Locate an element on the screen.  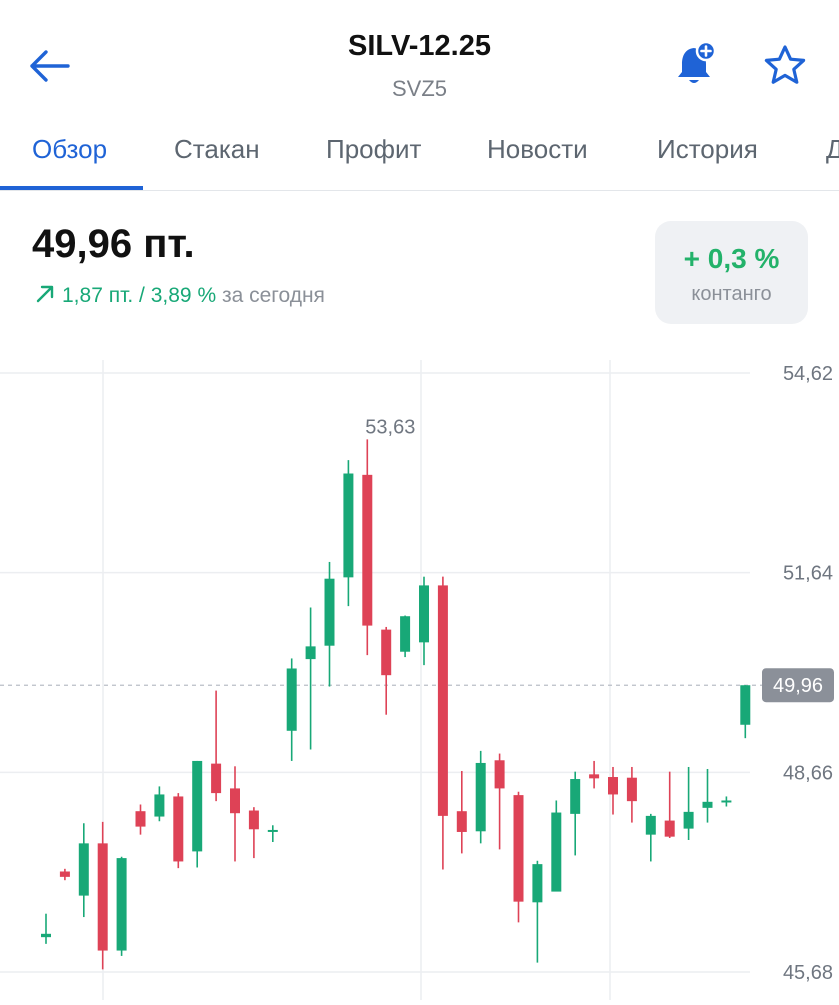
y-axis-tick-label: 45,68 is located at coordinates (808, 973).